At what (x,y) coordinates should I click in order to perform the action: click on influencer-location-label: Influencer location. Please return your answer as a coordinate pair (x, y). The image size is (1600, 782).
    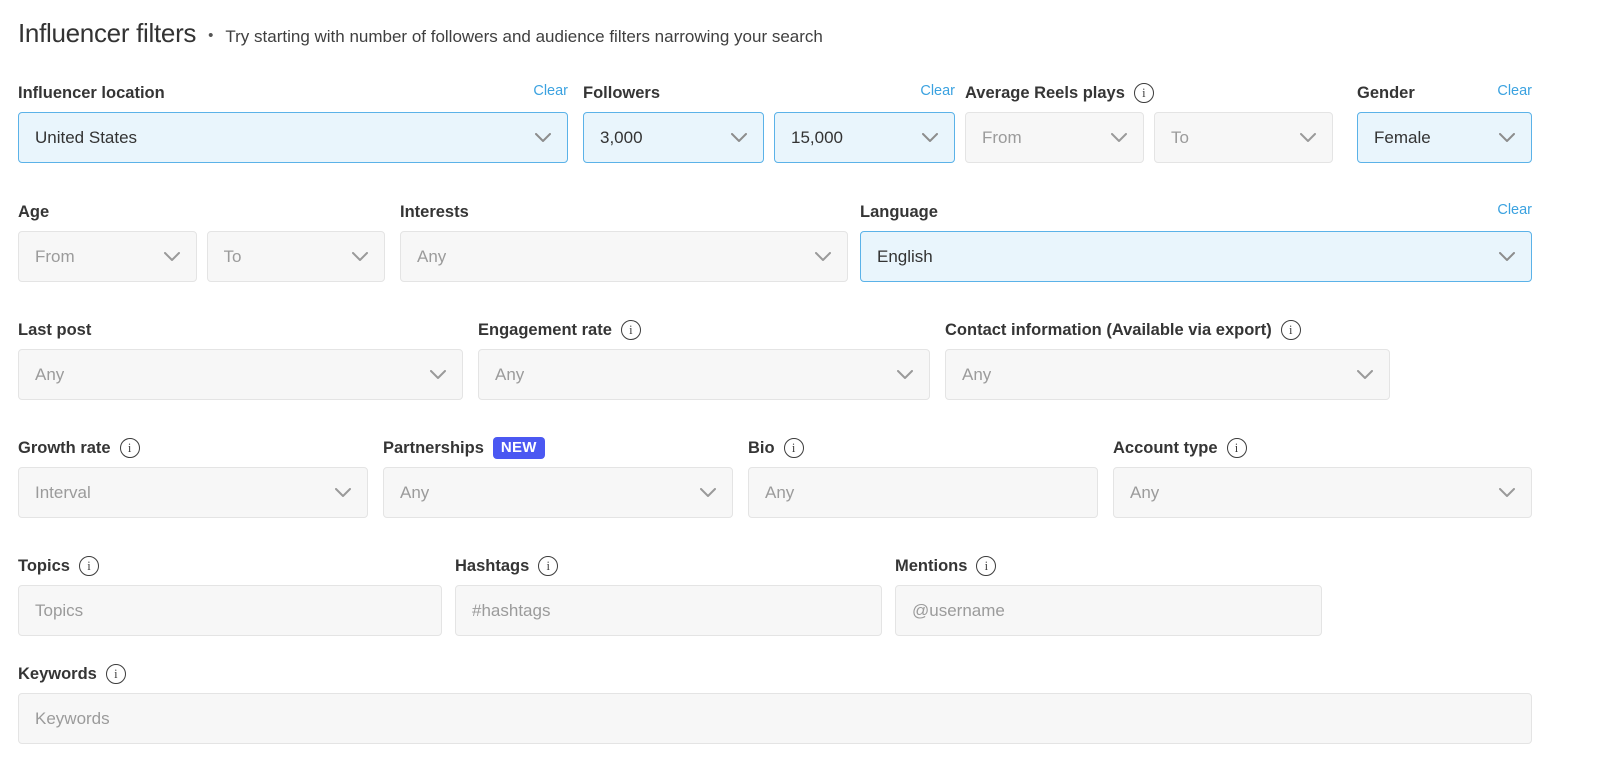
    Looking at the image, I should click on (91, 92).